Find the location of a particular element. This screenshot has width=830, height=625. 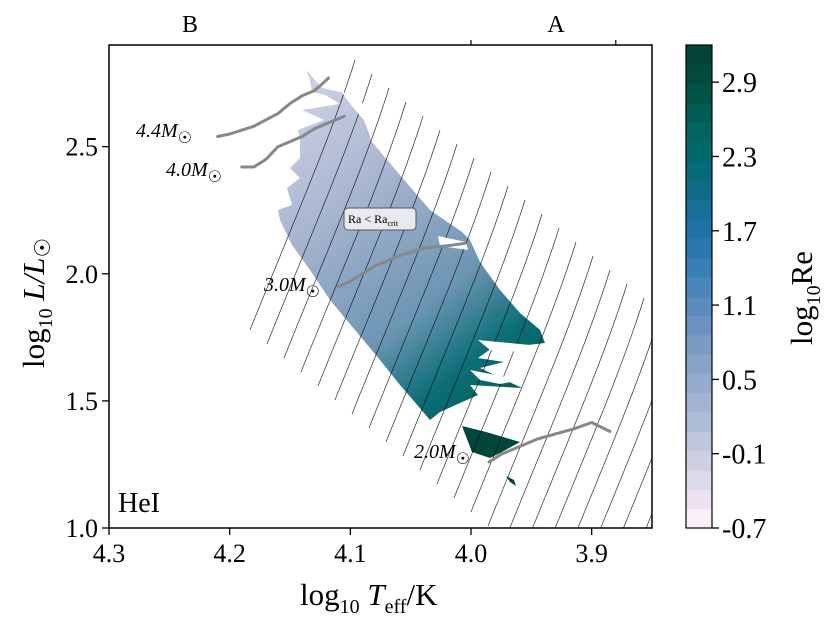

y-tick-label: 2.0 is located at coordinates (82, 274).